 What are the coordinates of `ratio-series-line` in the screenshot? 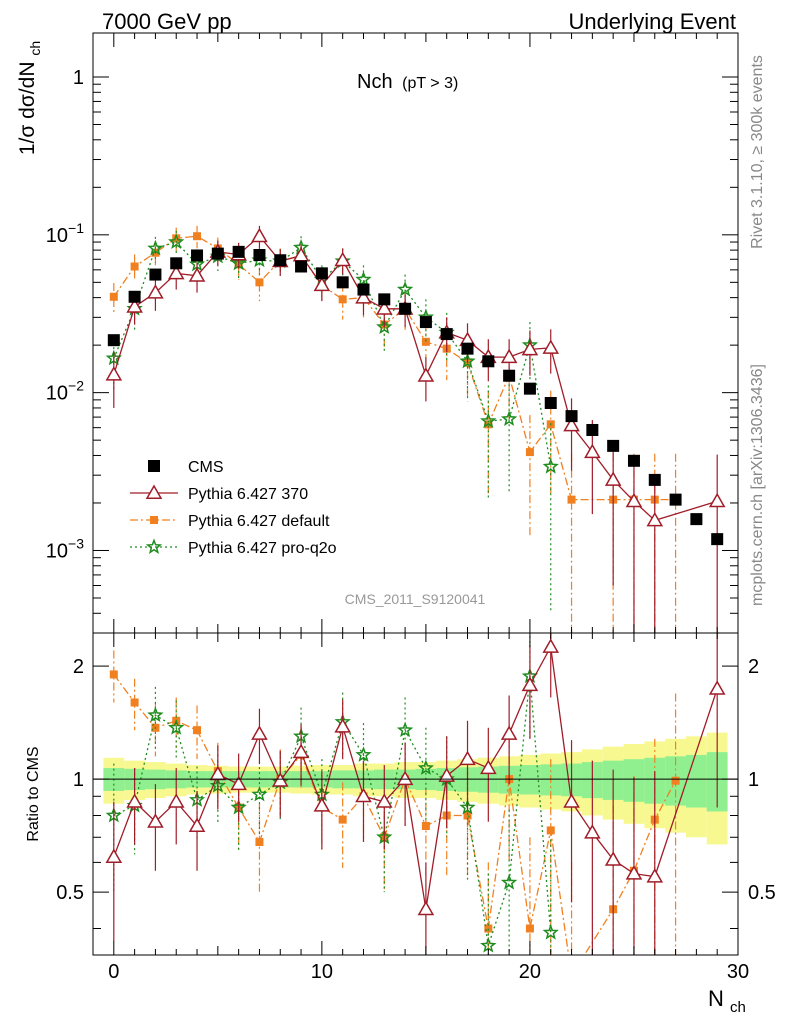 It's located at (332, 811).